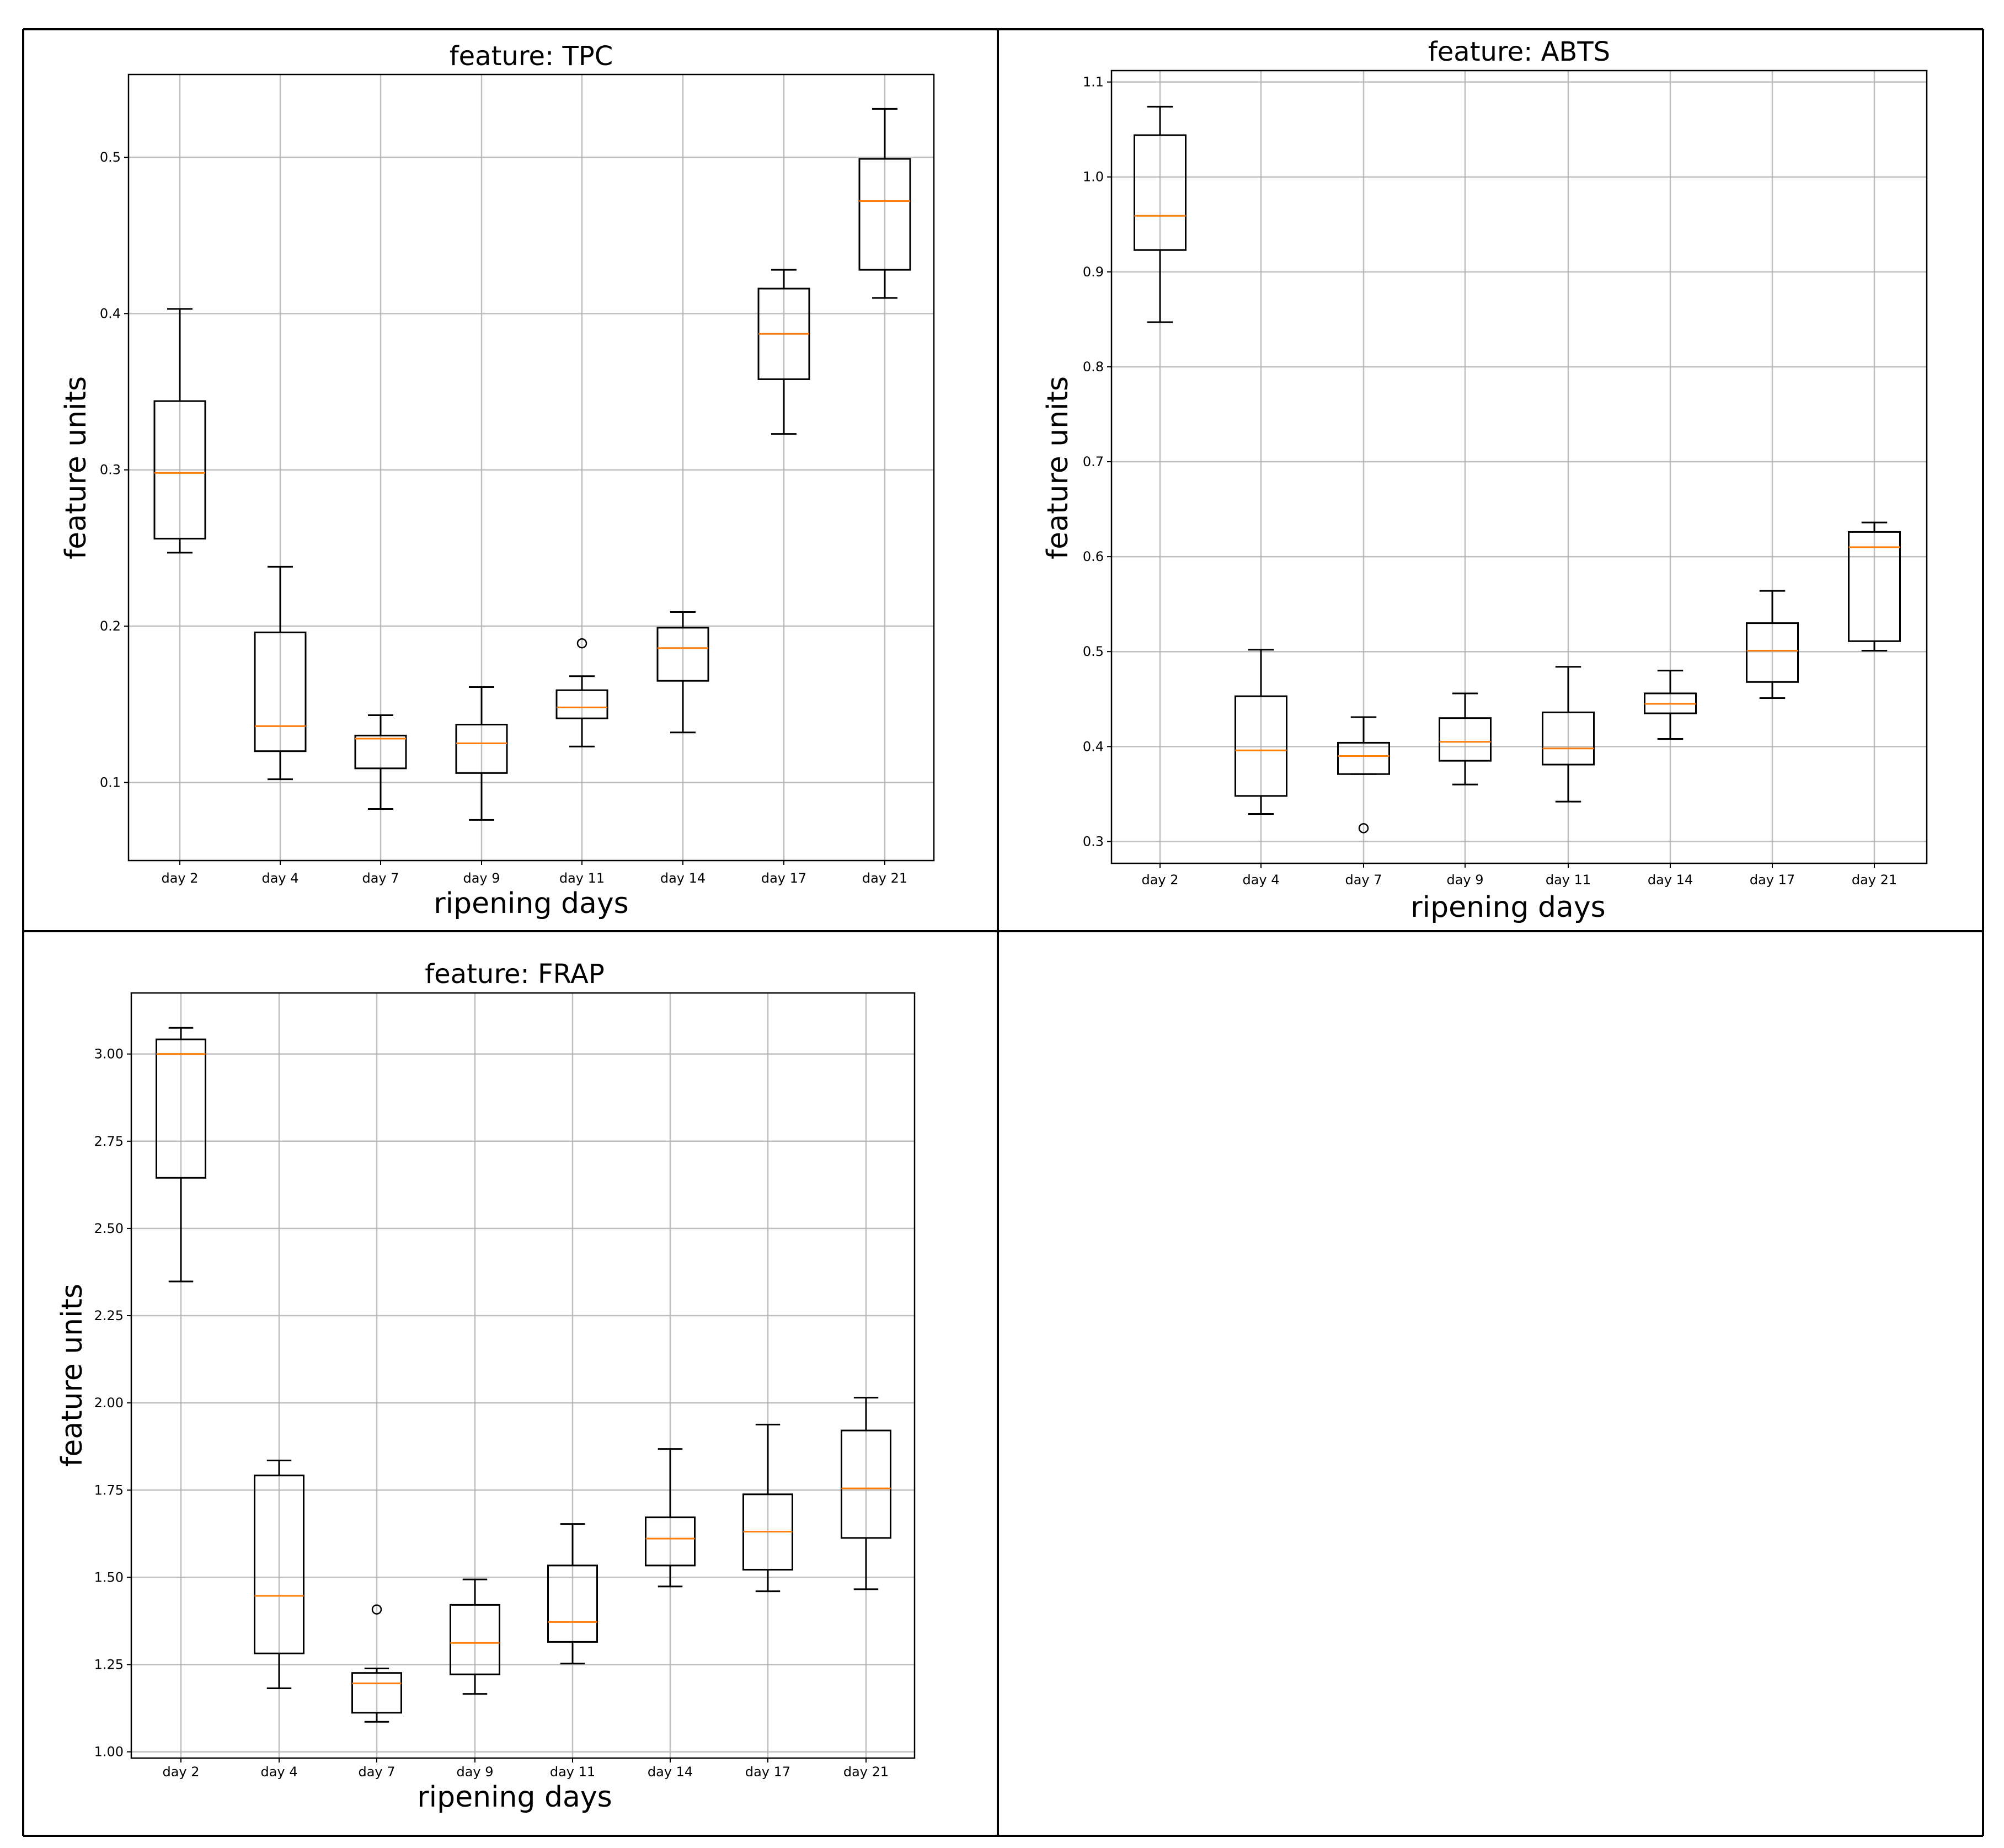  What do you see at coordinates (1093, 177) in the screenshot?
I see `y-tick-label: 1.0` at bounding box center [1093, 177].